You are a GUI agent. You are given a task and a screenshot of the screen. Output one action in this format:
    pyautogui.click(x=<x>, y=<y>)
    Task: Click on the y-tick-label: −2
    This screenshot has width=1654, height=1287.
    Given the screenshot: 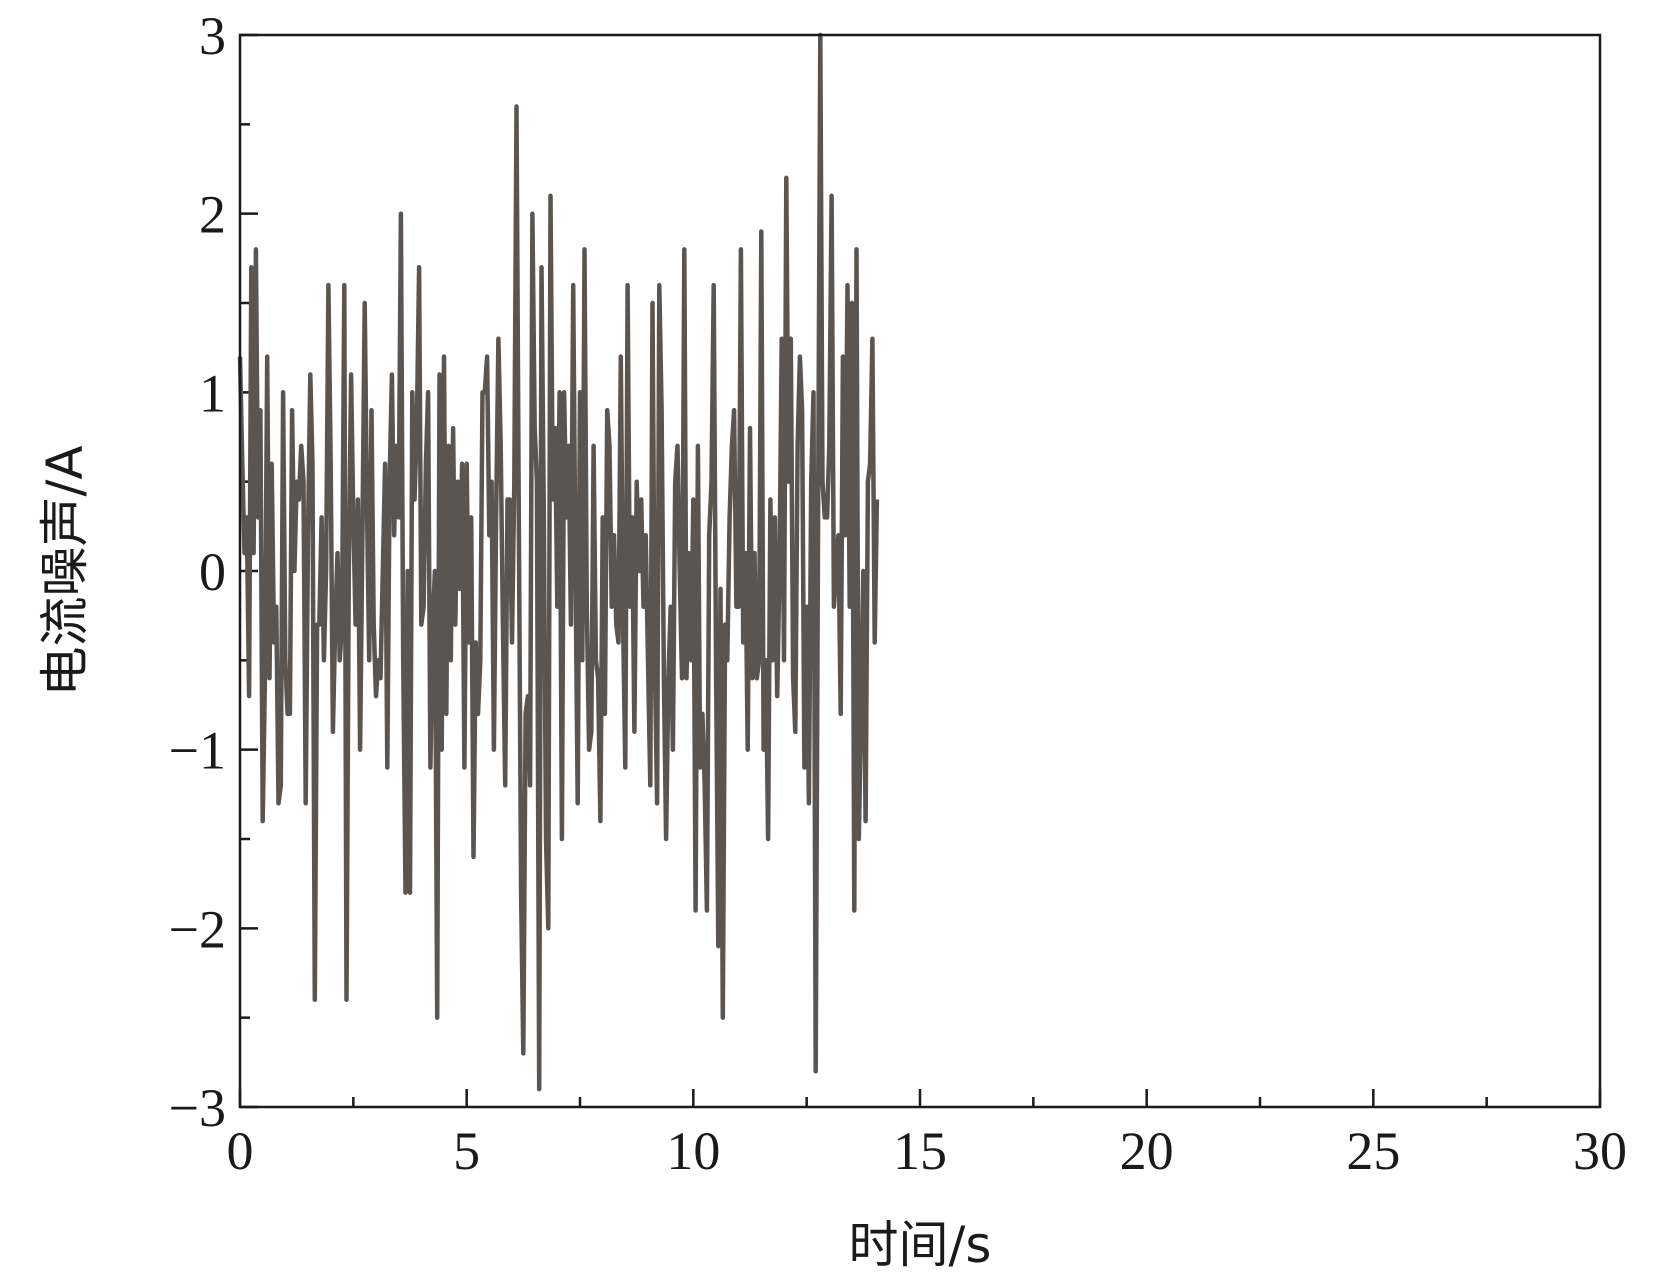 What is the action you would take?
    pyautogui.click(x=197, y=929)
    